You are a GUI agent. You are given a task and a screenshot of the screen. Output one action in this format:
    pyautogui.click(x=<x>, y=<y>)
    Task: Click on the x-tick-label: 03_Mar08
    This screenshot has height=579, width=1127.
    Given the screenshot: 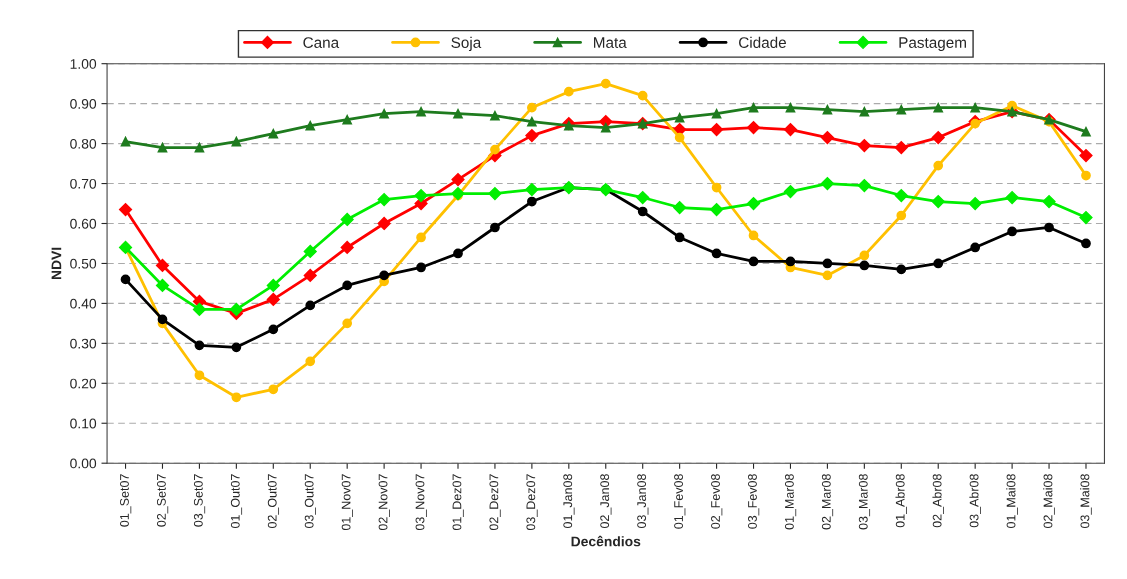 What is the action you would take?
    pyautogui.click(x=864, y=502)
    